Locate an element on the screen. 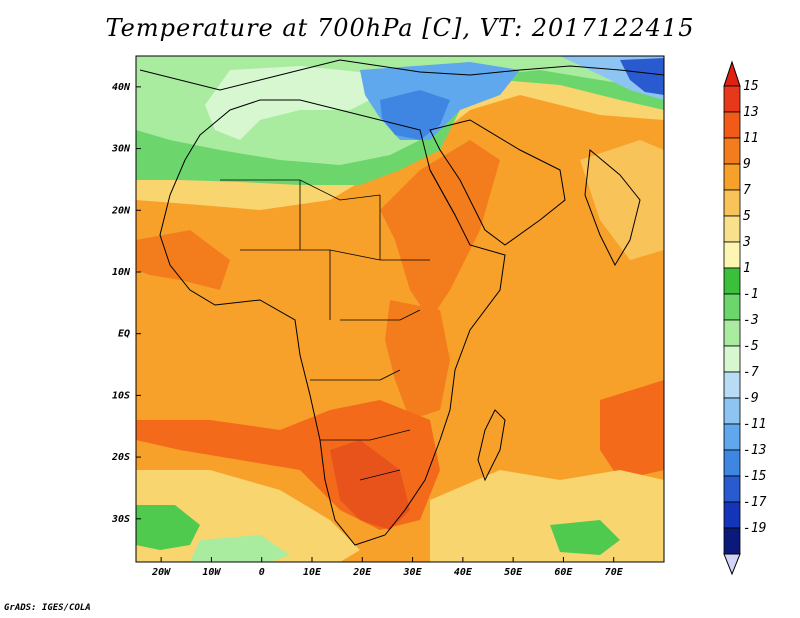 This screenshot has width=800, height=618. colorbar-bottom-arrow is located at coordinates (732, 564).